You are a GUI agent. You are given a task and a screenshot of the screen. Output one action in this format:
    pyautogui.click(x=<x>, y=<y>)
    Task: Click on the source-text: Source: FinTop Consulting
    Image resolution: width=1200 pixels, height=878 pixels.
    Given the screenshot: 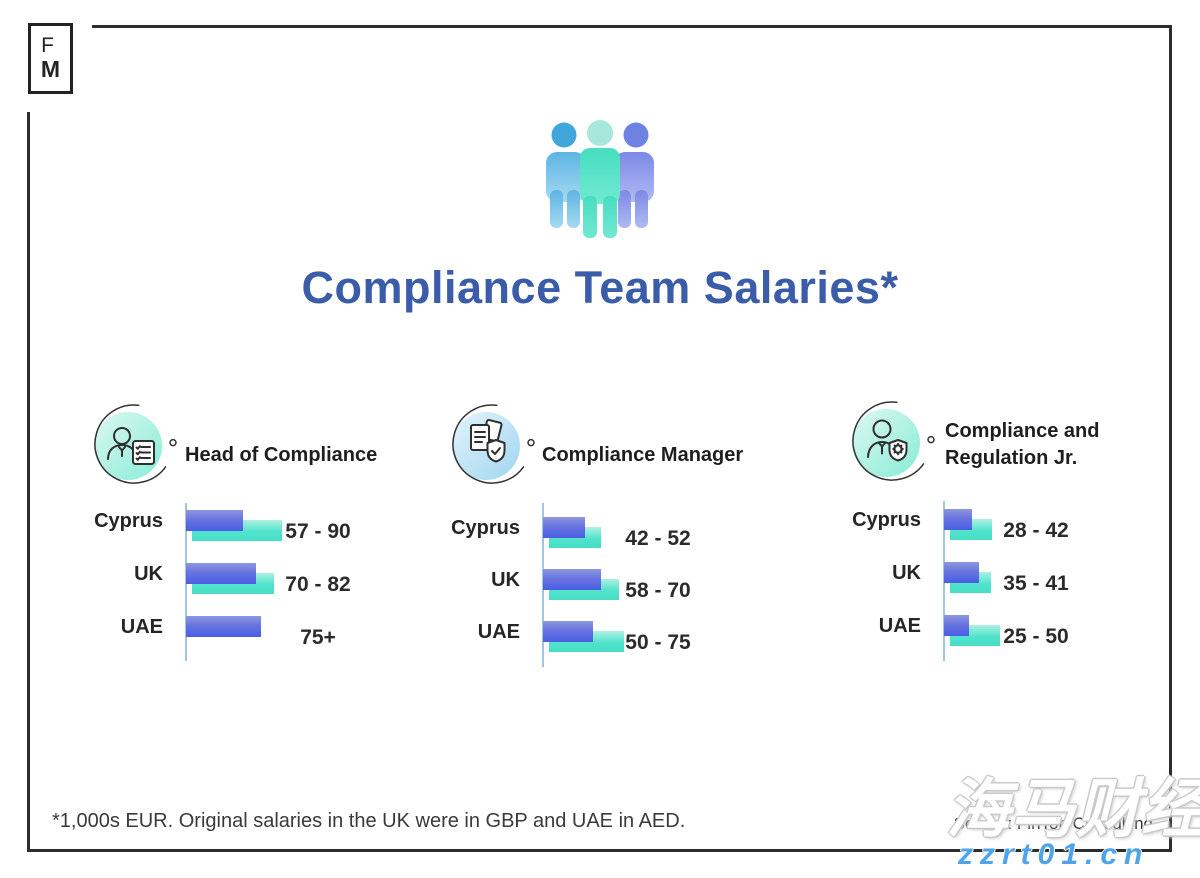 What is the action you would take?
    pyautogui.click(x=1053, y=823)
    